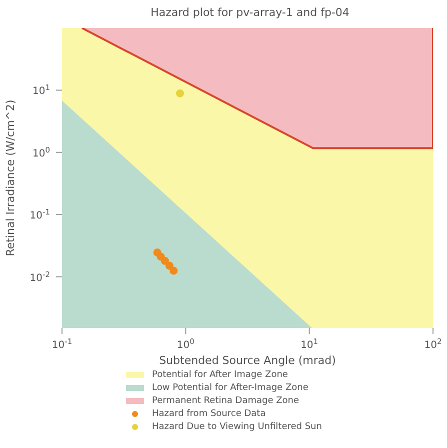 This screenshot has width=447, height=448. What do you see at coordinates (40, 214) in the screenshot?
I see `y-tick-label: 10$^{-1}$` at bounding box center [40, 214].